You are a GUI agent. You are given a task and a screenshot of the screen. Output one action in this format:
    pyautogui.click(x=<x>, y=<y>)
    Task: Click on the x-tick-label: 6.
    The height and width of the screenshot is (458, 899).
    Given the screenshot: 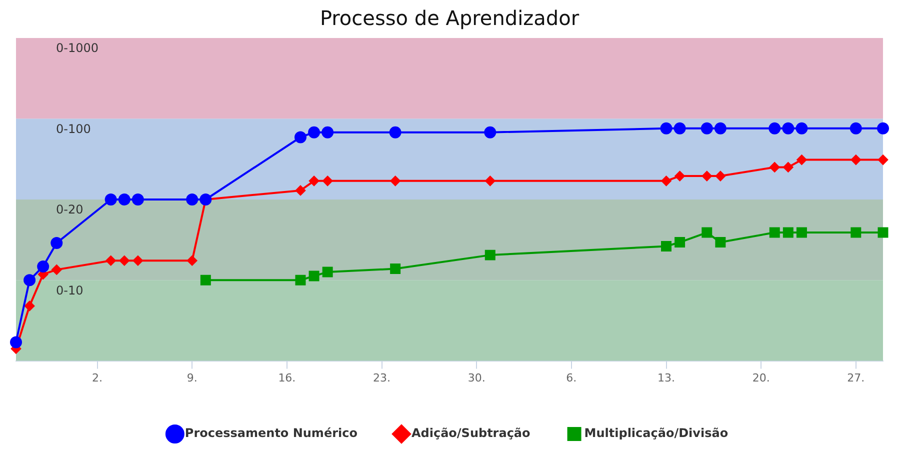 What is the action you would take?
    pyautogui.click(x=571, y=377)
    